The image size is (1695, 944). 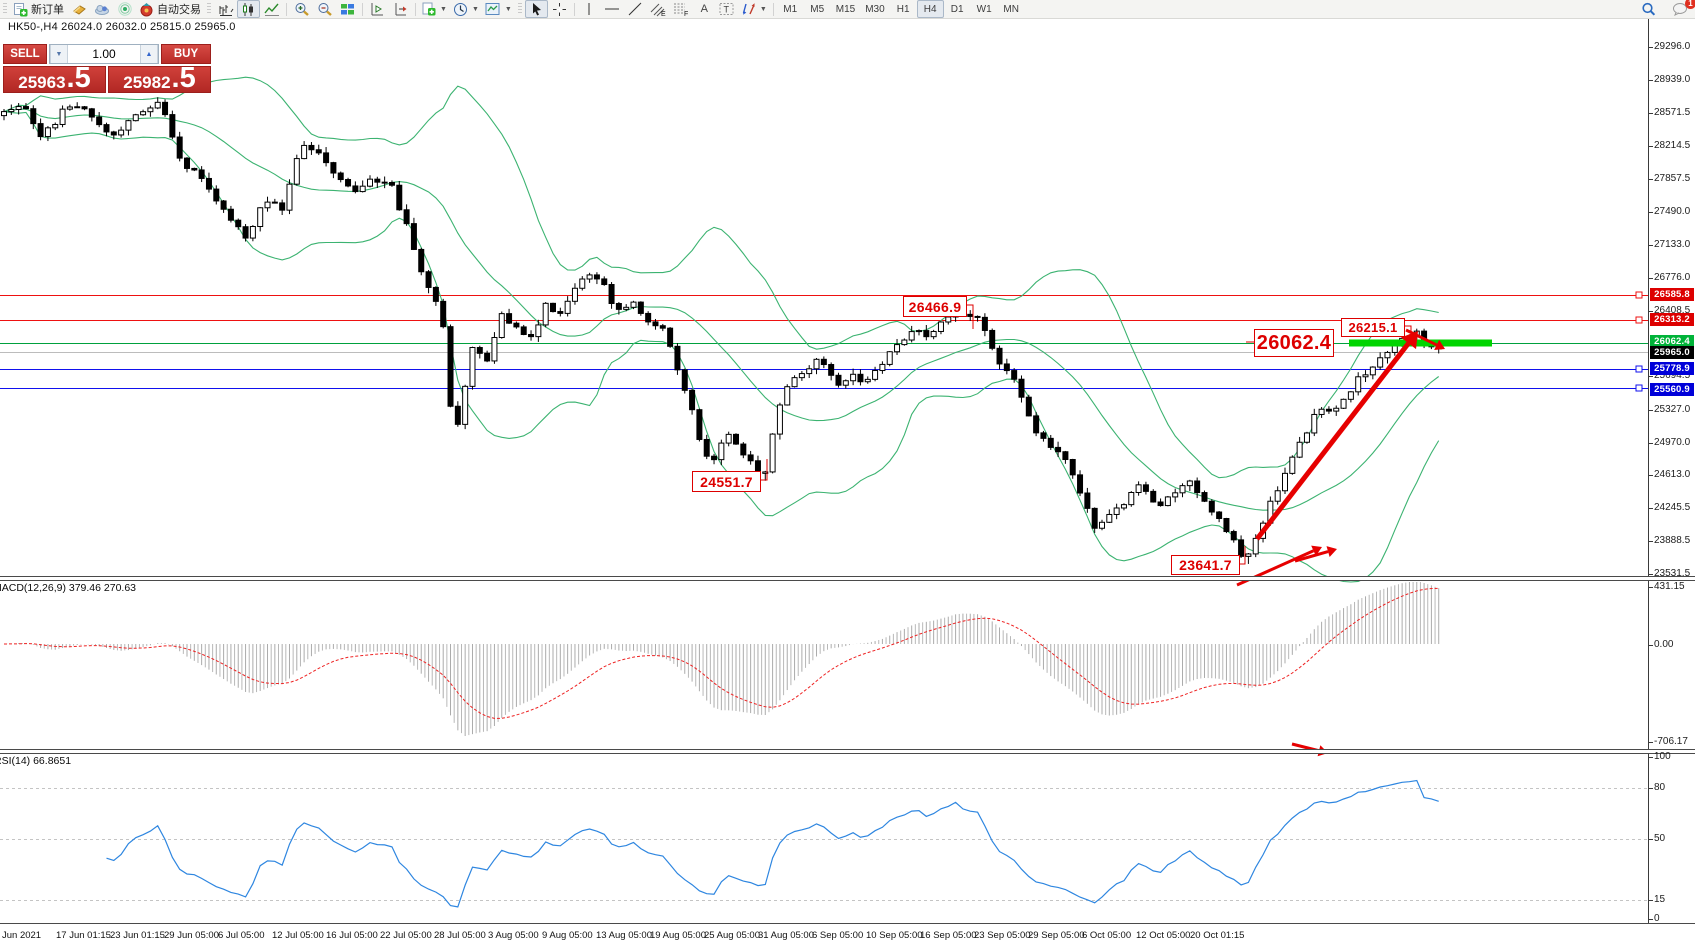 I want to click on toolbar-right-group: 1, so click(x=1666, y=9).